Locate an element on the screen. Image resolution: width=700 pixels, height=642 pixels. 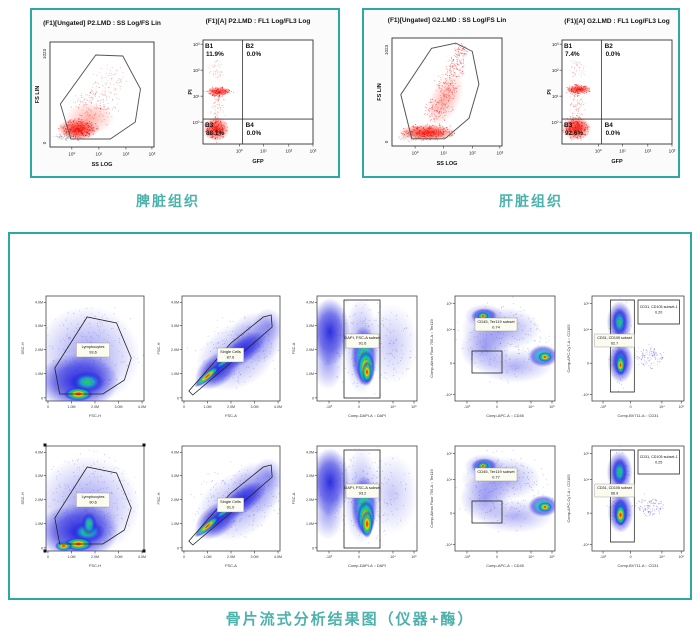
y-axis-label: SSC-H is located at coordinates (22, 348).